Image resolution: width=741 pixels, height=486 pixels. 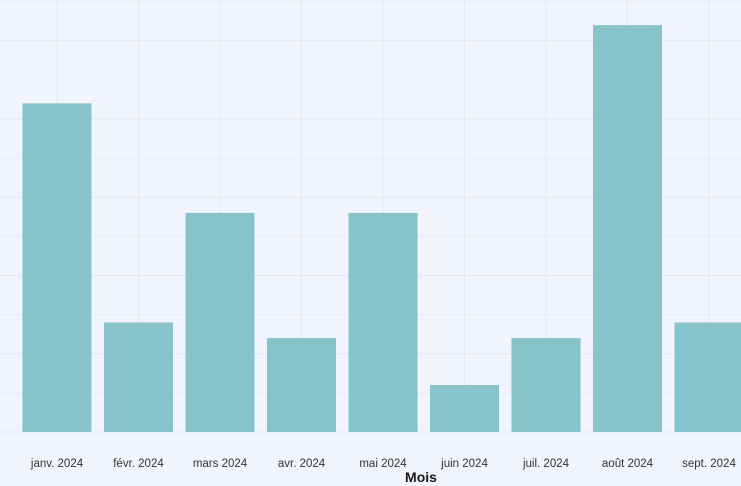 What do you see at coordinates (709, 464) in the screenshot?
I see `x-tick-label: sept. 2024` at bounding box center [709, 464].